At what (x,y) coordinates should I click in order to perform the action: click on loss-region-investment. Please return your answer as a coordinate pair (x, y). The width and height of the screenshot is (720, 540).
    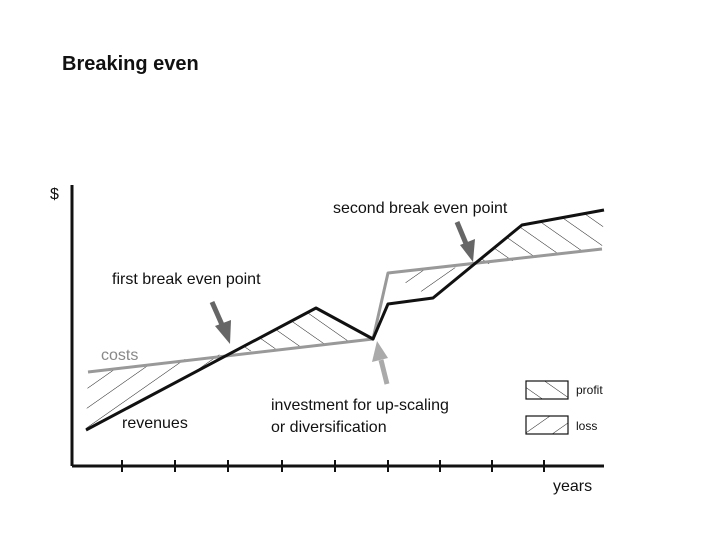
    Looking at the image, I should click on (431, 282).